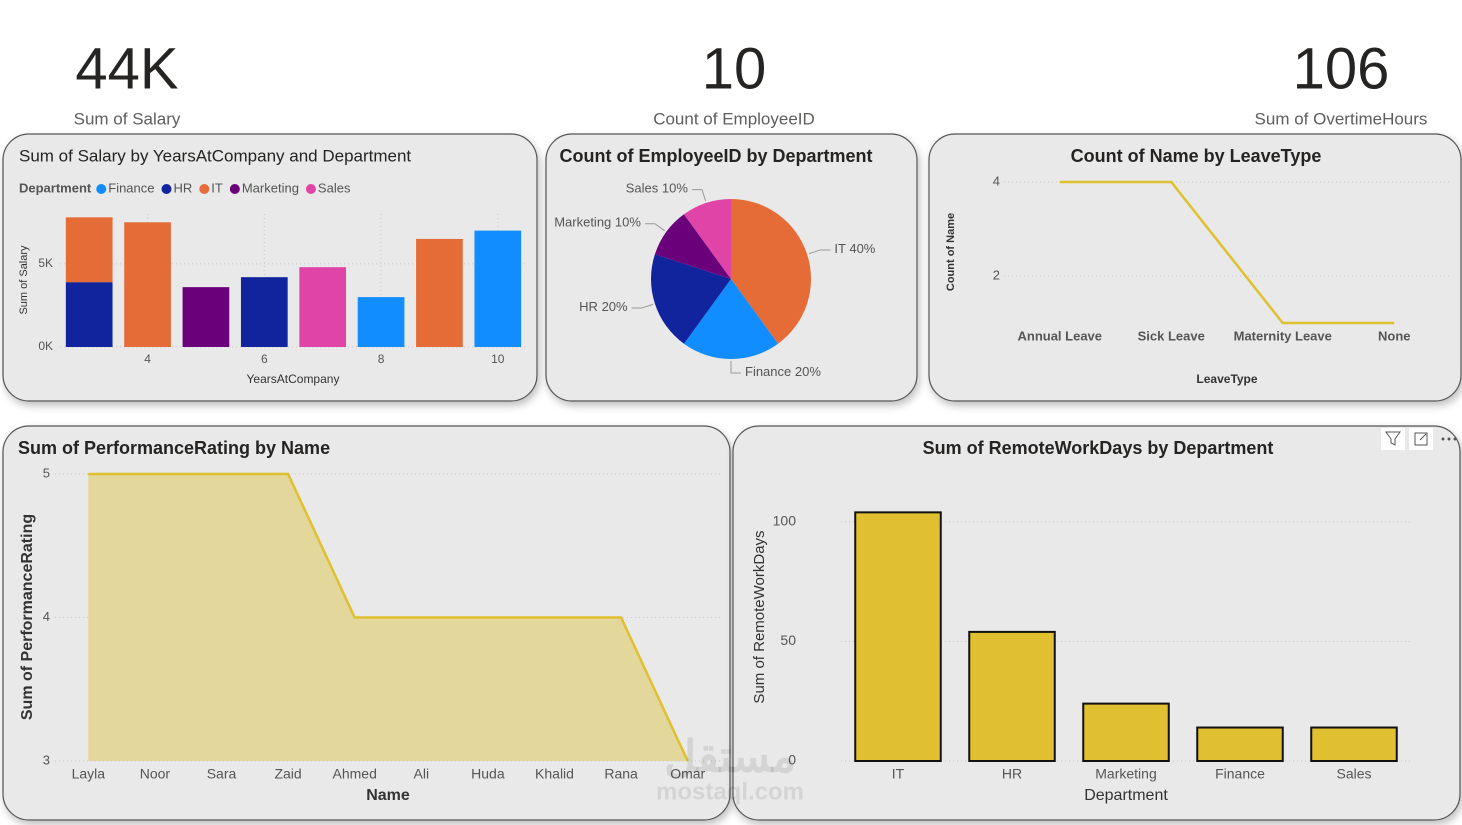 This screenshot has width=1462, height=825. I want to click on label-category: IT, so click(840, 248).